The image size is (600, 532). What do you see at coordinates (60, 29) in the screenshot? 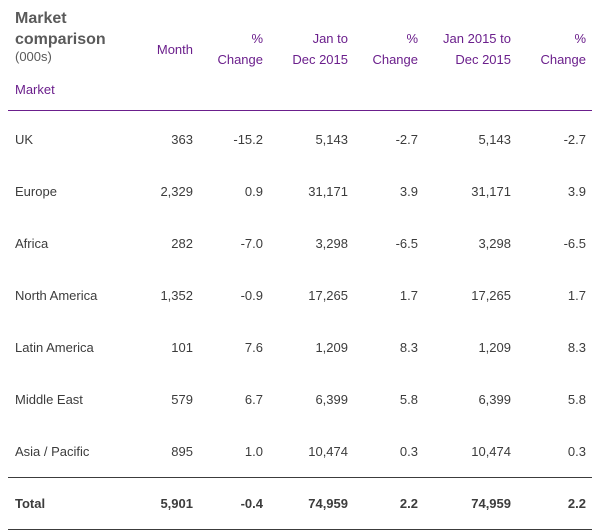
I see `table-title: Market comparison` at bounding box center [60, 29].